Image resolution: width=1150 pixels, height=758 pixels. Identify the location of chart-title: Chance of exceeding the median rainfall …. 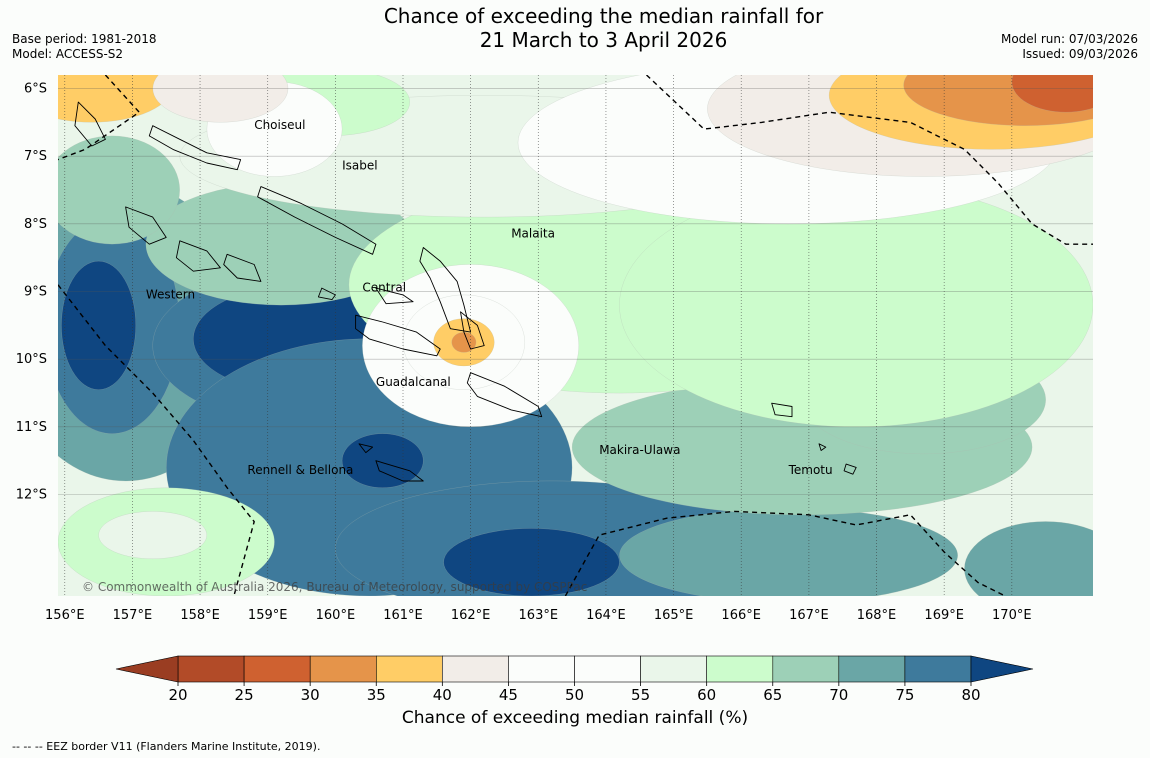
(575, 28).